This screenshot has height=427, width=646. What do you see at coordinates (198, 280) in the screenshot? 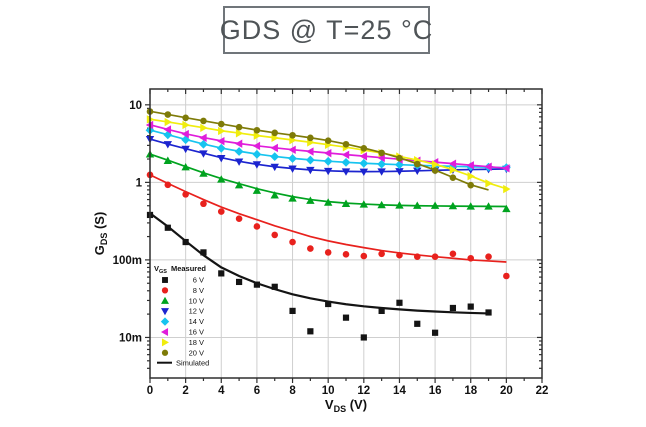
I see `legend-label: 6 V` at bounding box center [198, 280].